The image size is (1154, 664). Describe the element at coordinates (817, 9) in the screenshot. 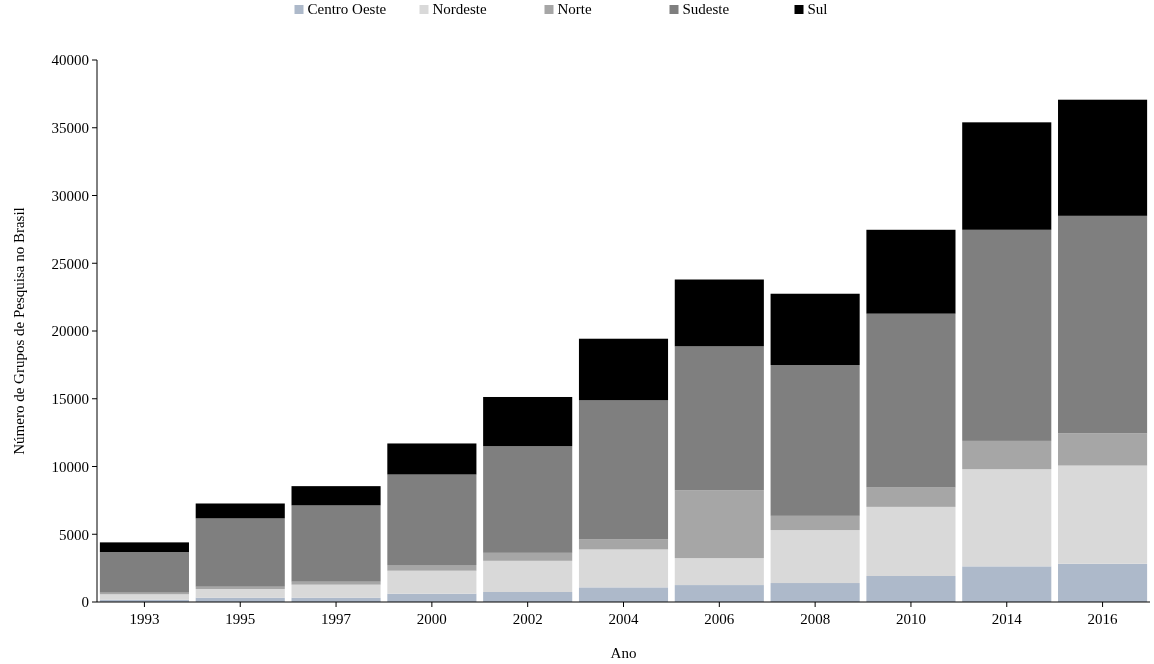

I see `legend-label: Sul` at that location.